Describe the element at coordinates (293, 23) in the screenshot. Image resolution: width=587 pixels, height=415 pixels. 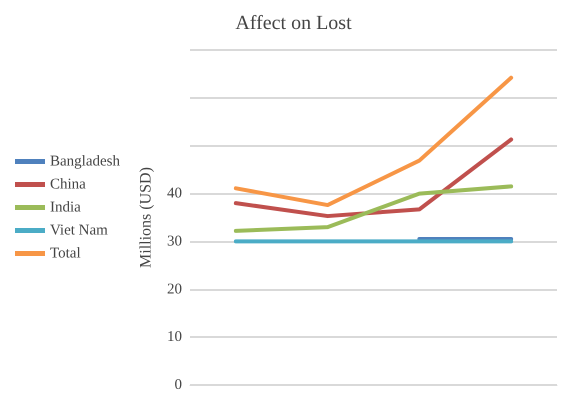
I see `chart-title: Affect on Lost` at that location.